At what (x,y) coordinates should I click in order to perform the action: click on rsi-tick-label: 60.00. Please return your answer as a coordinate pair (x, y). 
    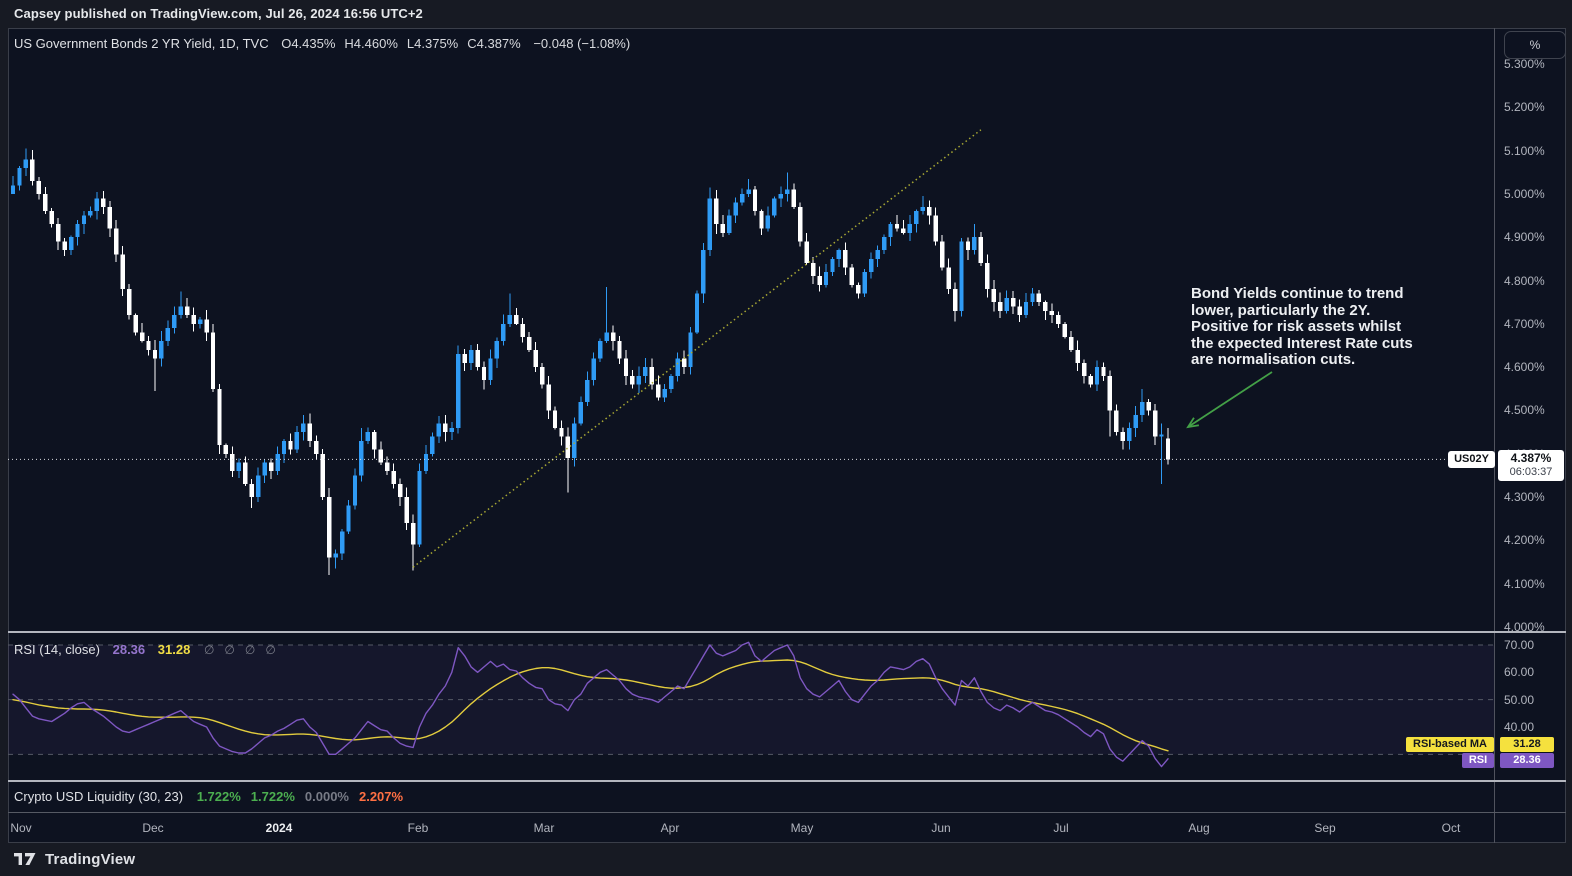
    Looking at the image, I should click on (1519, 672).